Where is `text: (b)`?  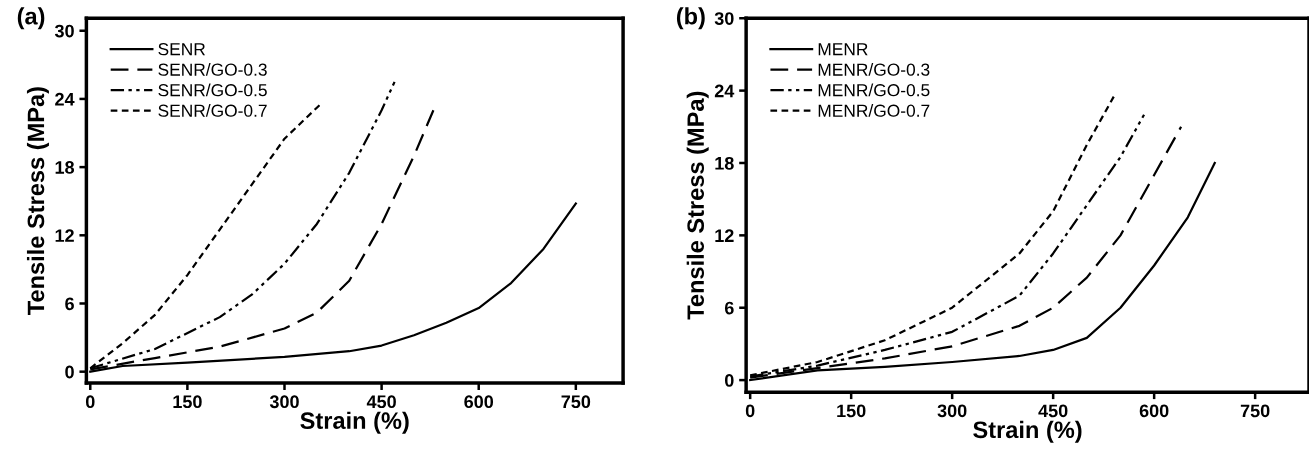
text: (b) is located at coordinates (690, 18).